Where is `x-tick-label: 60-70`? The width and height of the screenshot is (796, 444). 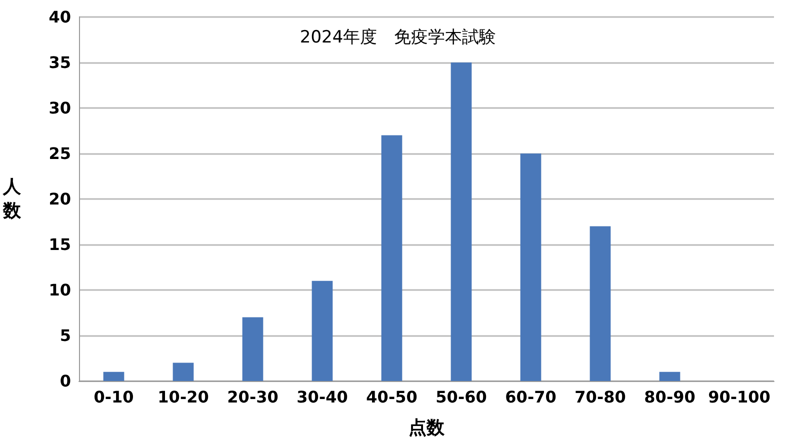 x-tick-label: 60-70 is located at coordinates (530, 397).